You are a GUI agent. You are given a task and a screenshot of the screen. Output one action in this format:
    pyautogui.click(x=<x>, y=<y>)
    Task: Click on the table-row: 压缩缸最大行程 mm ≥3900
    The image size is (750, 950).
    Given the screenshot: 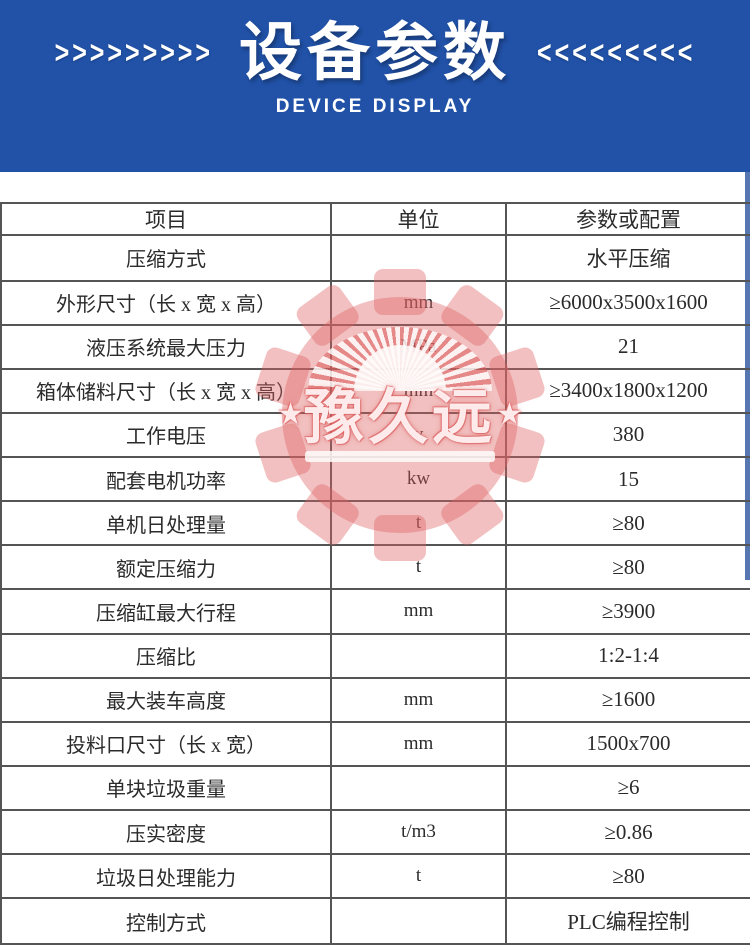 What is the action you would take?
    pyautogui.click(x=375, y=611)
    